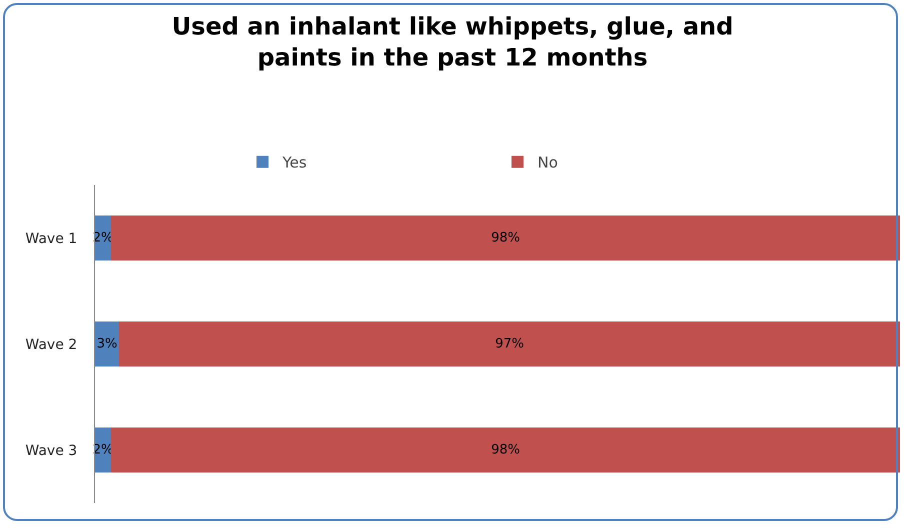  Describe the element at coordinates (509, 344) in the screenshot. I see `data-label: 97%` at that location.